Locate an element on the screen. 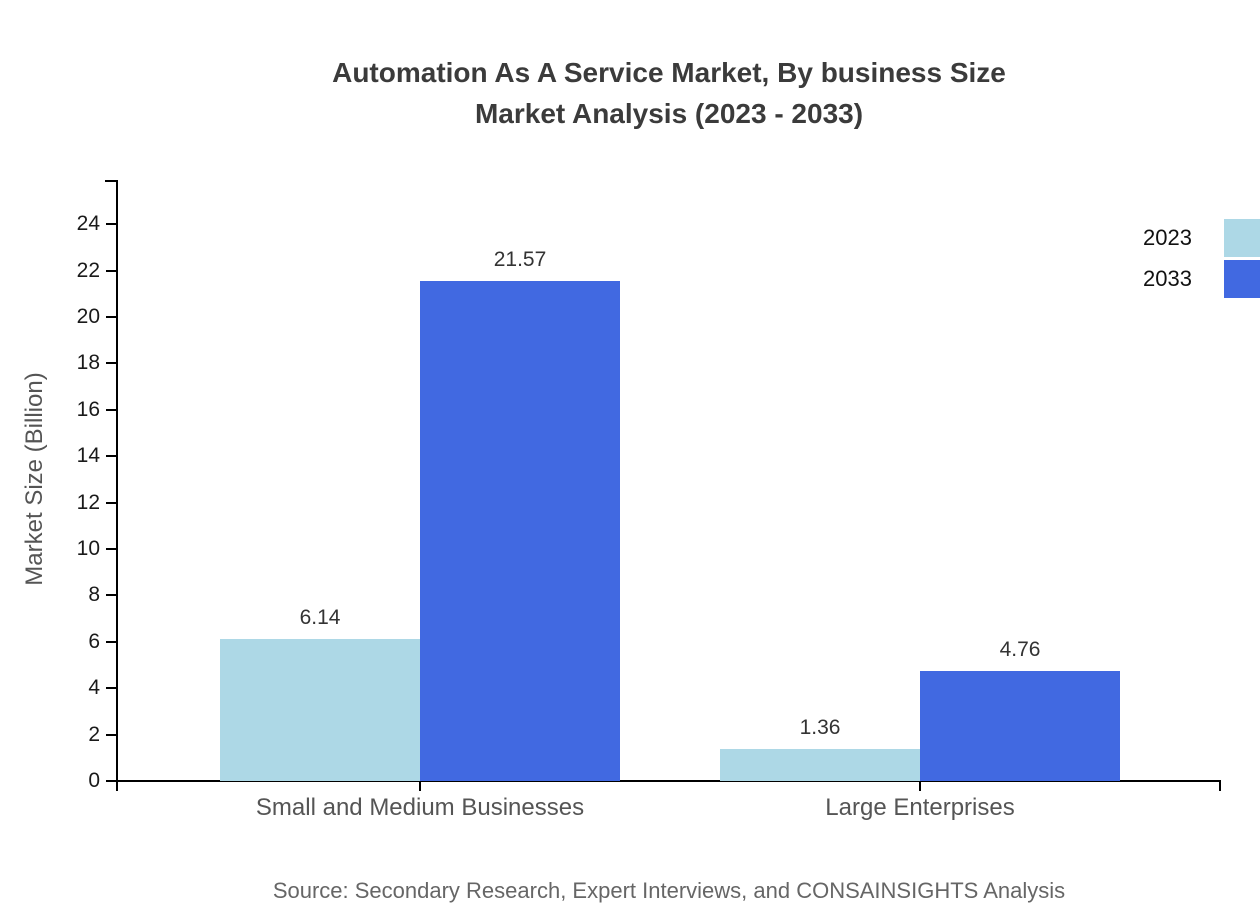 This screenshot has width=1260, height=920. y-tick-label: 10 is located at coordinates (88, 548).